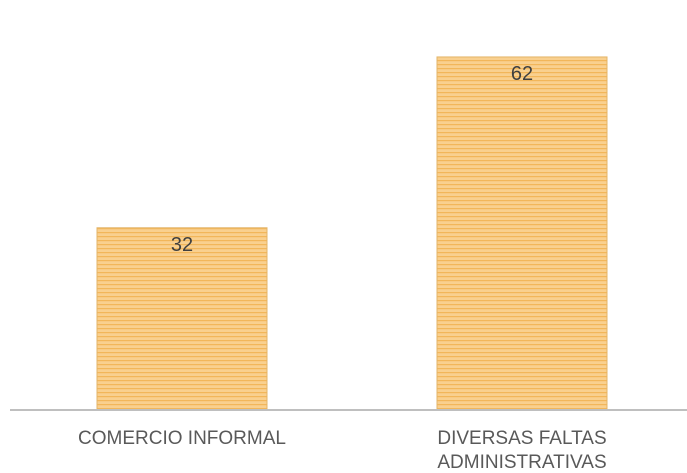 This screenshot has width=687, height=473. Describe the element at coordinates (182, 438) in the screenshot. I see `category-label-1: COMERCIO INFORMAL` at that location.